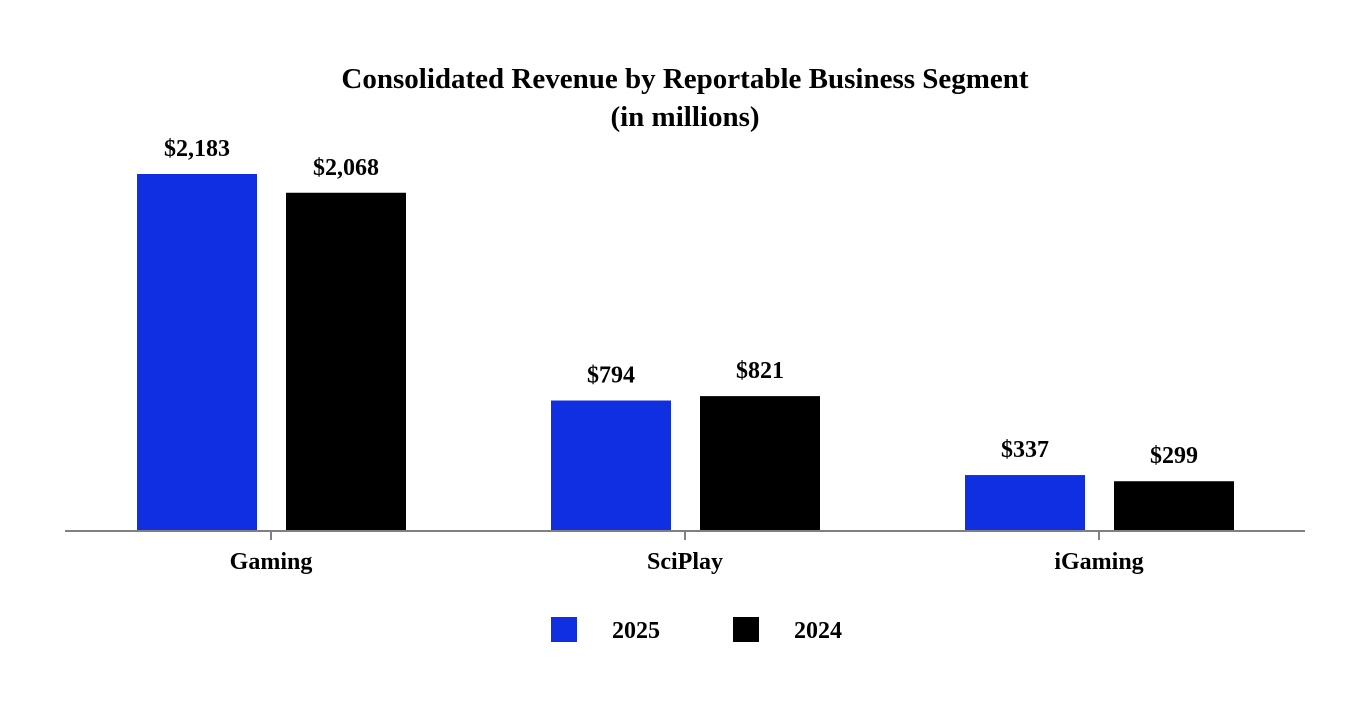 The width and height of the screenshot is (1370, 725). I want to click on data-label-gaming-2024: $2,068, so click(346, 168).